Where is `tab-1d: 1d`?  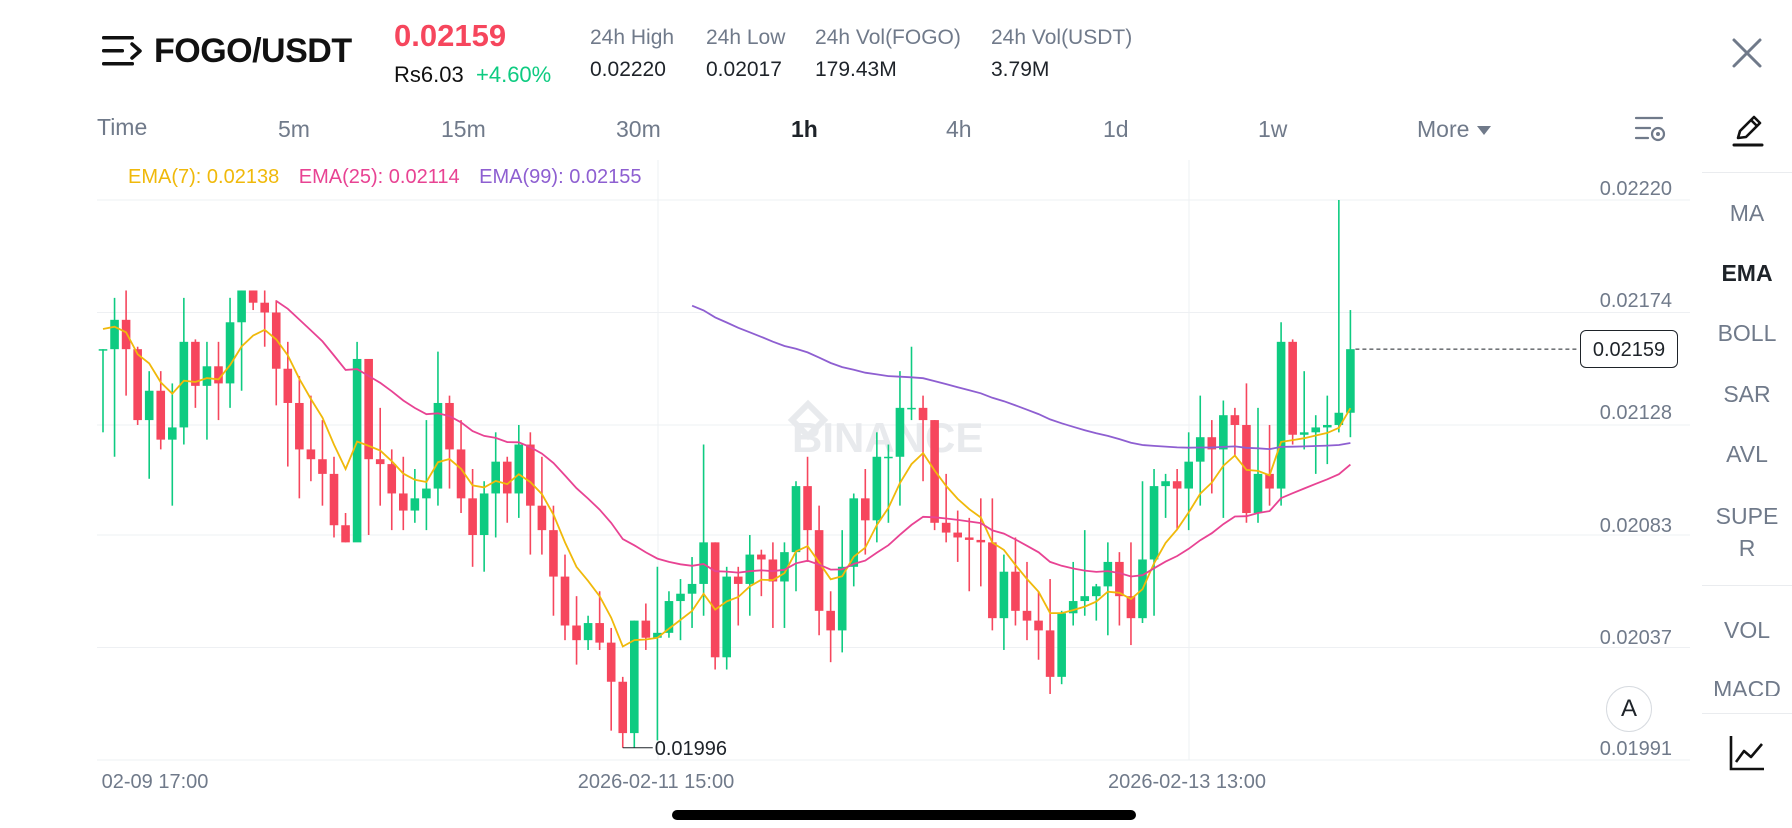 tab-1d: 1d is located at coordinates (1116, 129).